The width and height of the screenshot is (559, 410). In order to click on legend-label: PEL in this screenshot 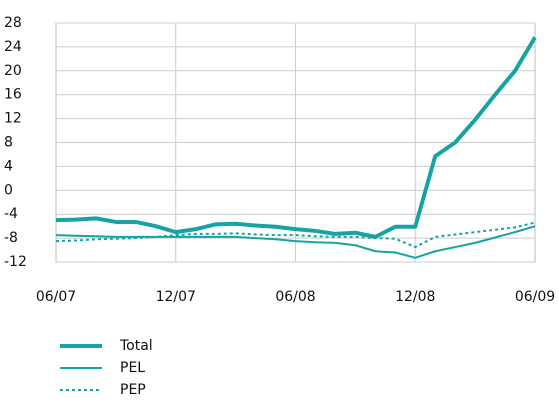, I will do `click(132, 368)`.